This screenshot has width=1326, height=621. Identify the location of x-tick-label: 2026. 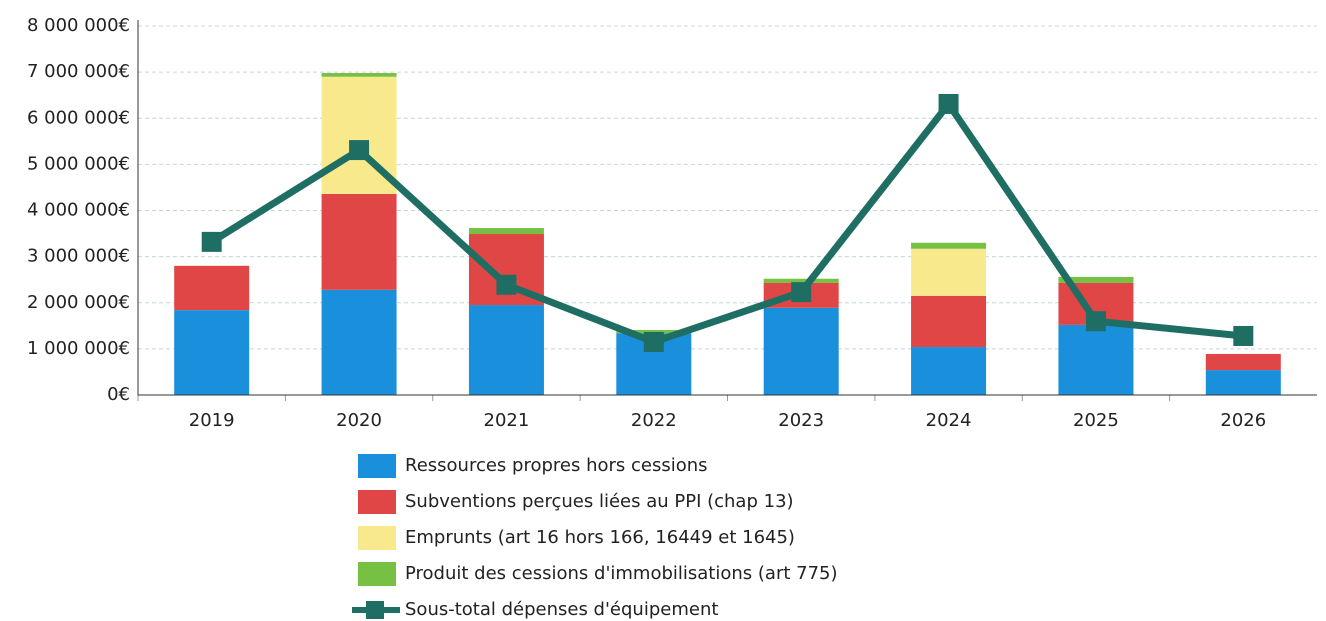
(1243, 420).